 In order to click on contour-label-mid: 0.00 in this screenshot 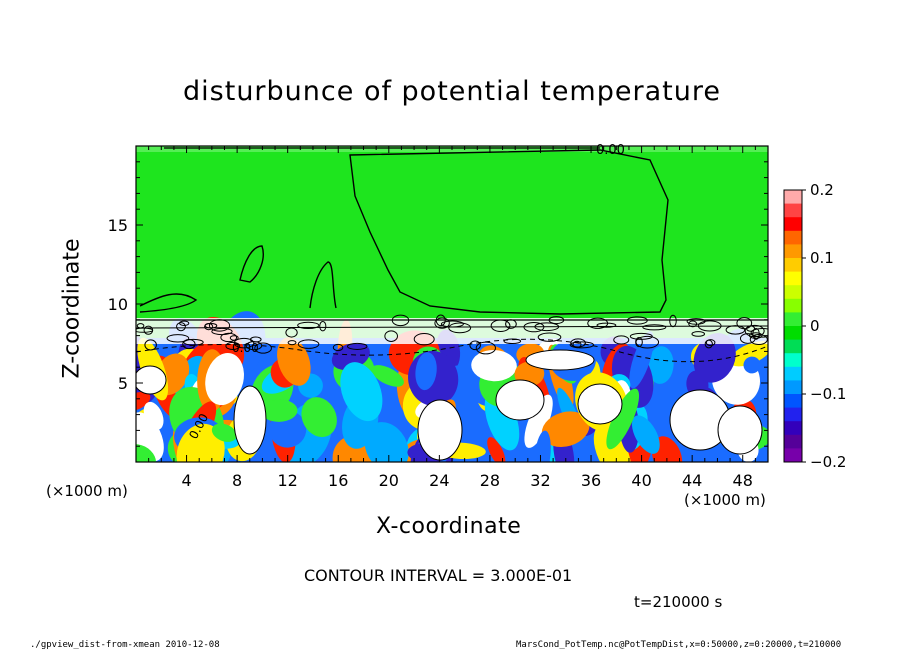, I will do `click(245, 348)`.